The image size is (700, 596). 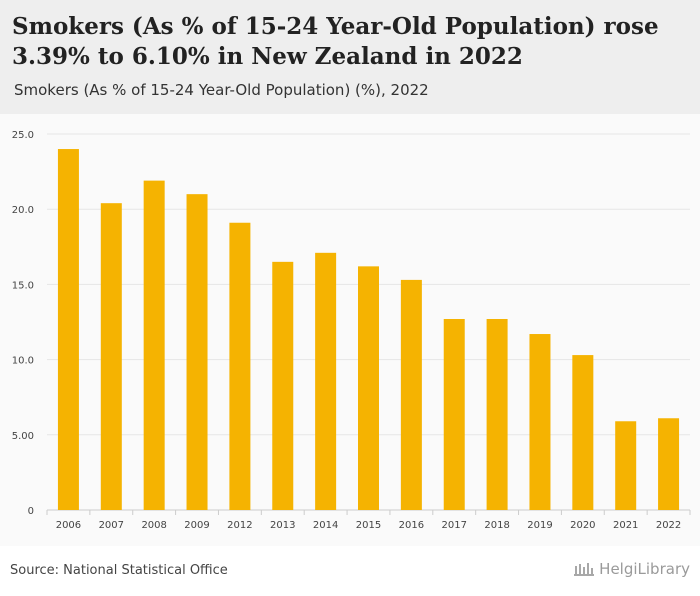 I want to click on x-tick-label: 2015, so click(x=368, y=525).